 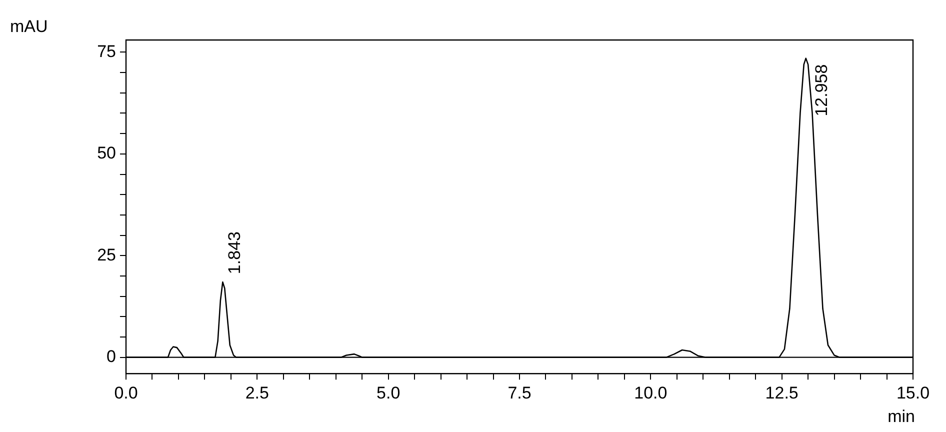 What do you see at coordinates (651, 392) in the screenshot?
I see `x-tick-label: 10.0` at bounding box center [651, 392].